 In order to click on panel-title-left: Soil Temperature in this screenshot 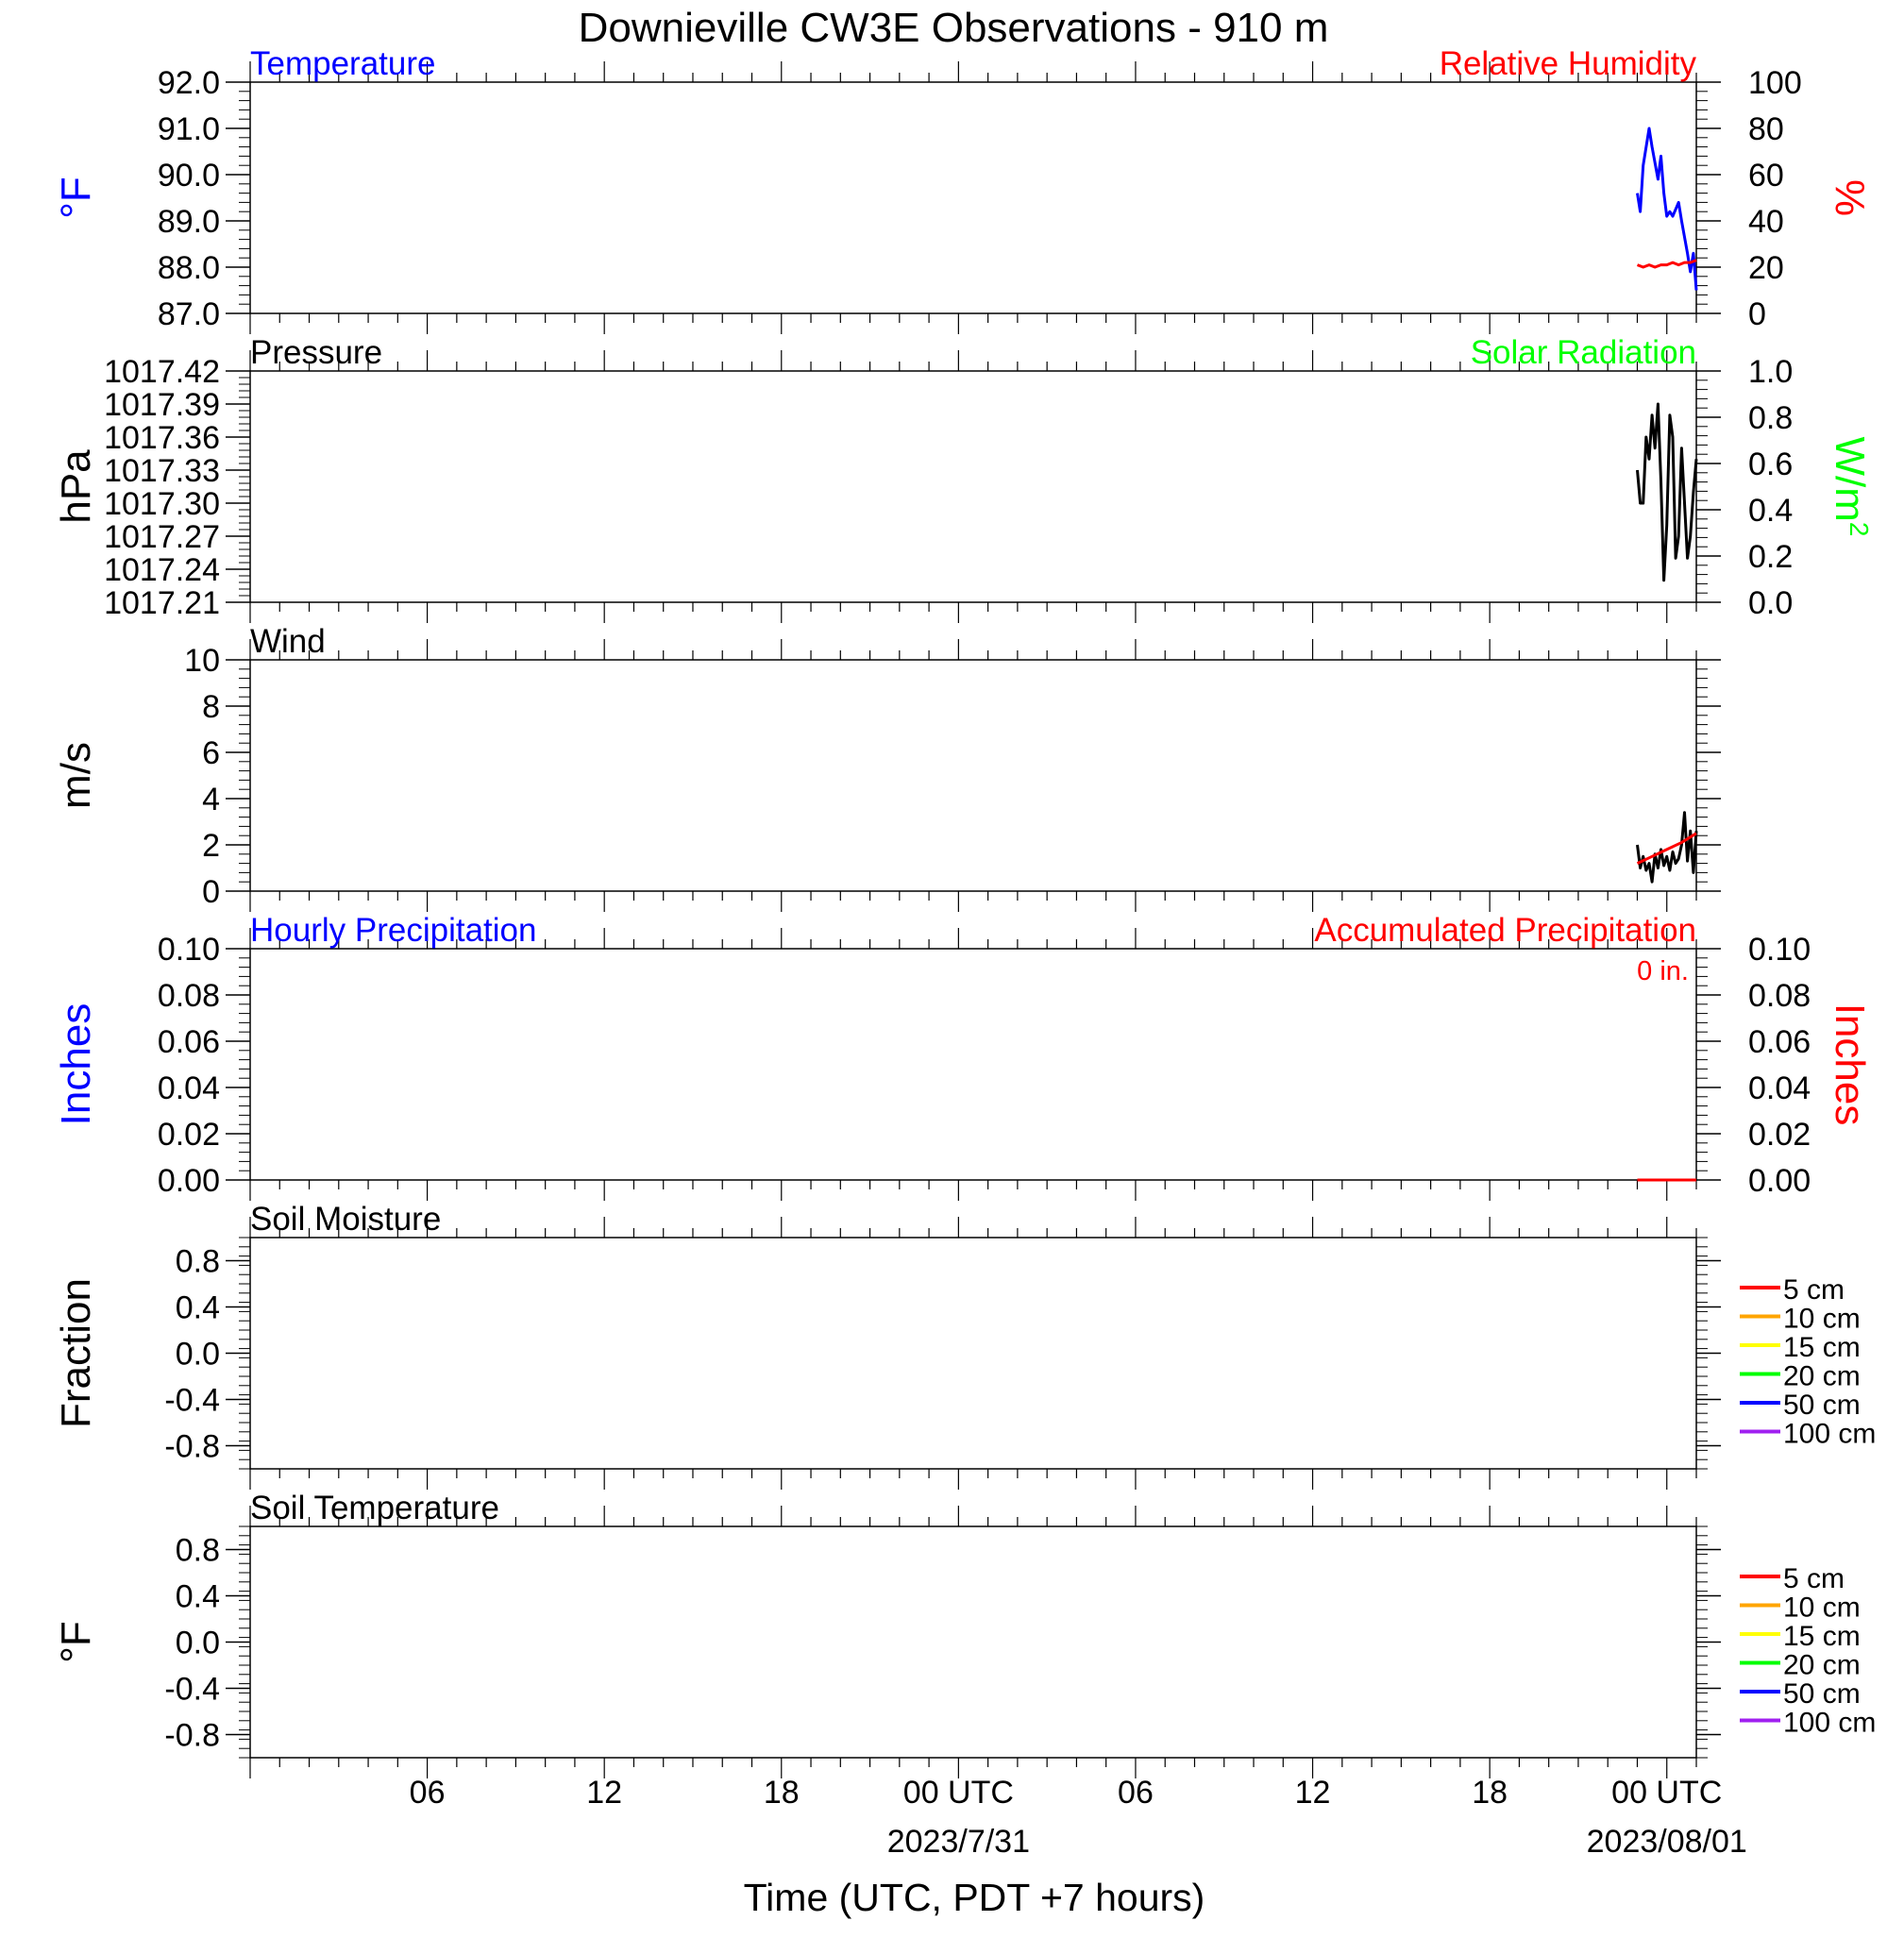, I will do `click(374, 1508)`.